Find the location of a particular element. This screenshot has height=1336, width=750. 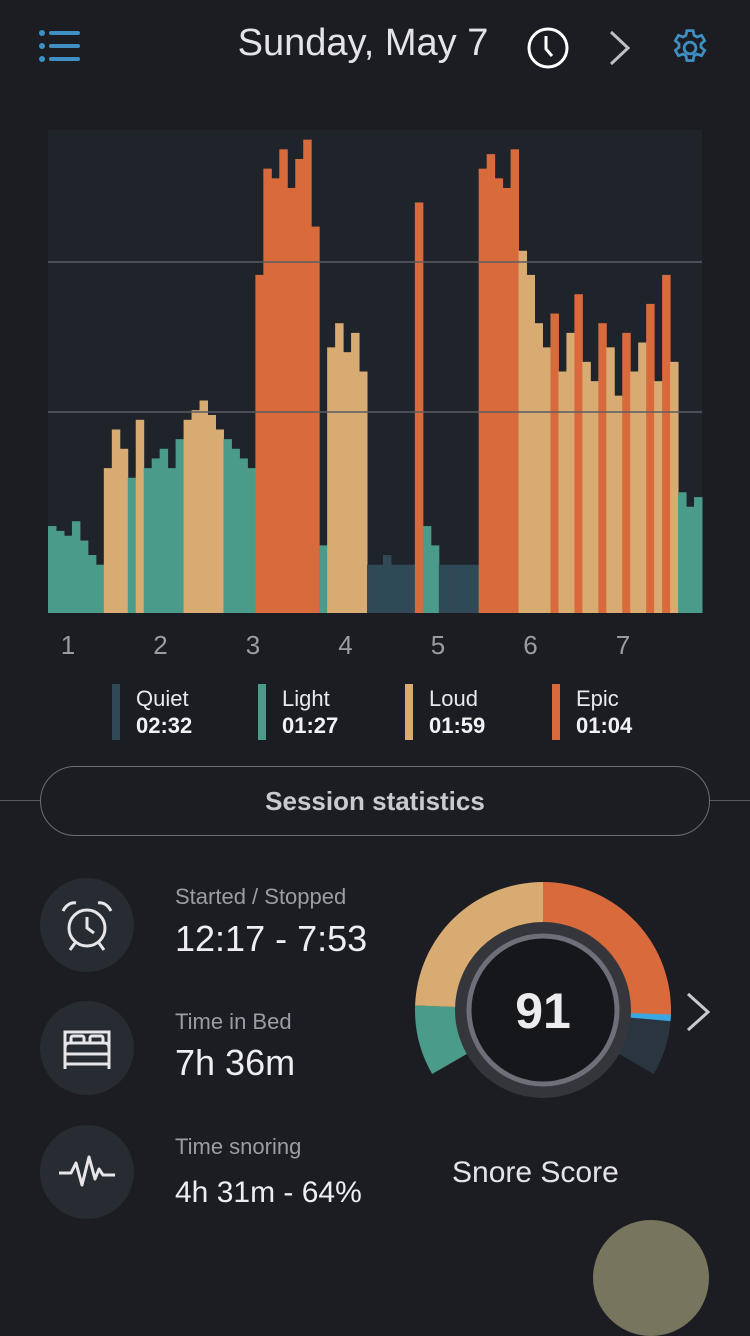

clock-icon is located at coordinates (548, 48).